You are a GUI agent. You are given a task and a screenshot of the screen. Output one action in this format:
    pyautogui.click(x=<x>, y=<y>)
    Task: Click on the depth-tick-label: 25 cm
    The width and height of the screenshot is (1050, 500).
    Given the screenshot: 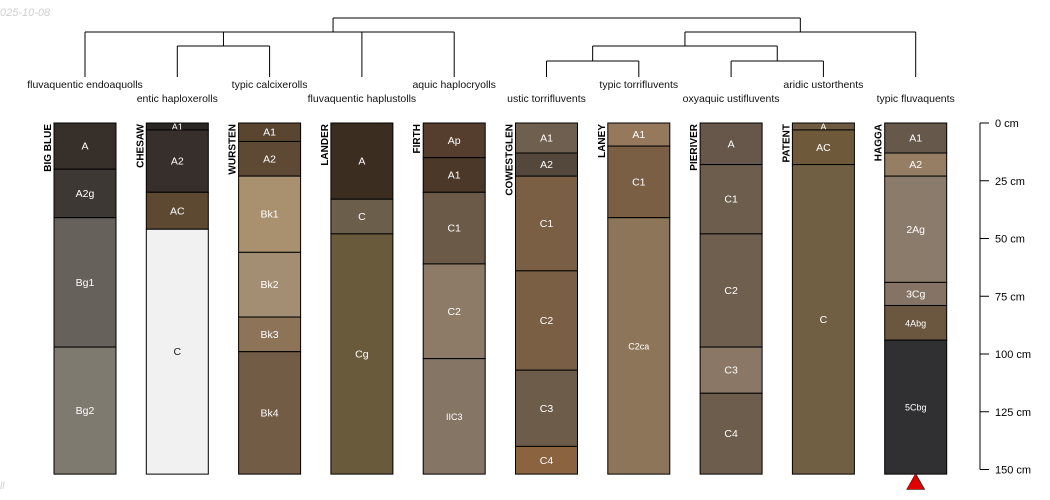 What is the action you would take?
    pyautogui.click(x=1010, y=182)
    